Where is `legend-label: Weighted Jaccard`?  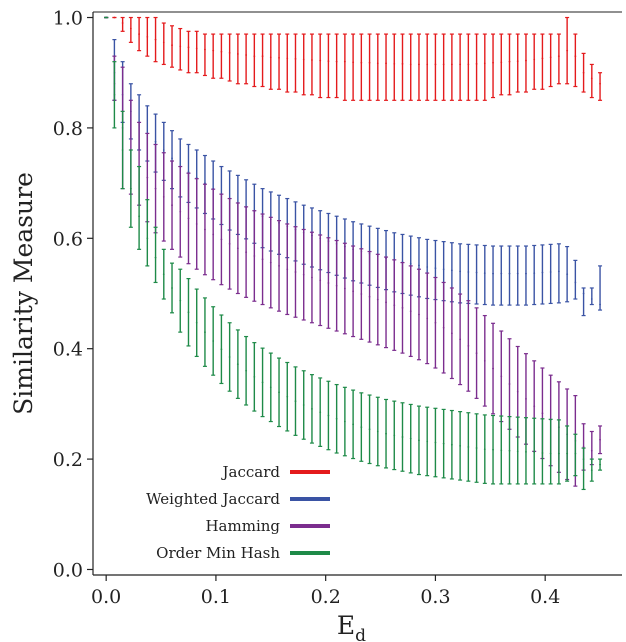
legend-label: Weighted Jaccard is located at coordinates (213, 499).